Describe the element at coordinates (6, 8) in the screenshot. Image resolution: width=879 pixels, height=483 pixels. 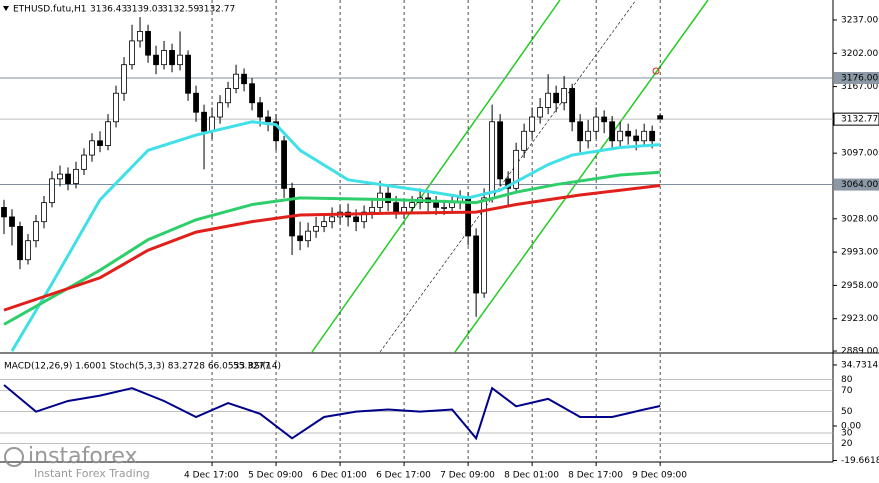
I see `header-arrow` at that location.